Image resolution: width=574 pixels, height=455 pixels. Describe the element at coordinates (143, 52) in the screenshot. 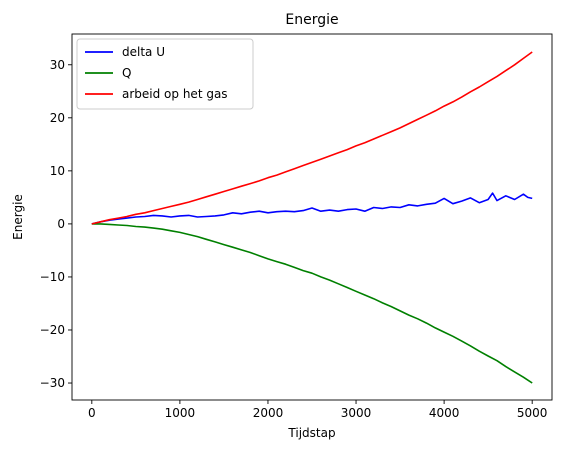

I see `legend-label-0: delta U` at that location.